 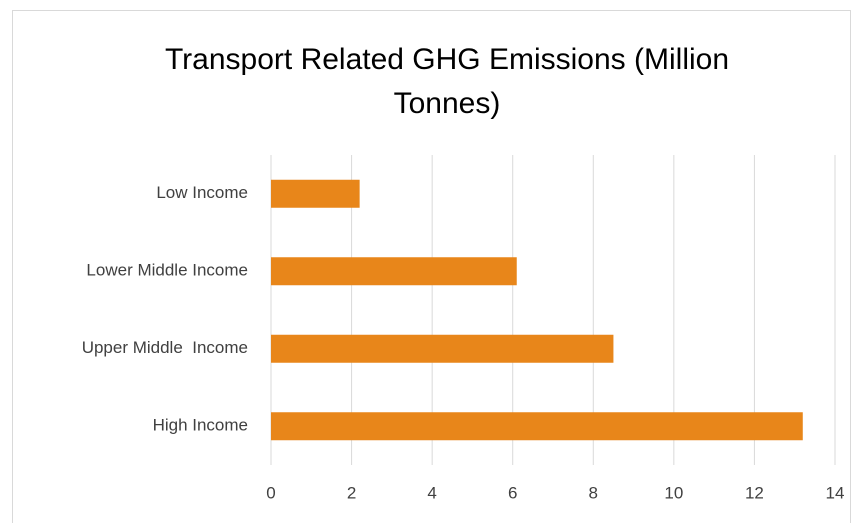 I want to click on x-tick-label: 6, so click(x=512, y=492).